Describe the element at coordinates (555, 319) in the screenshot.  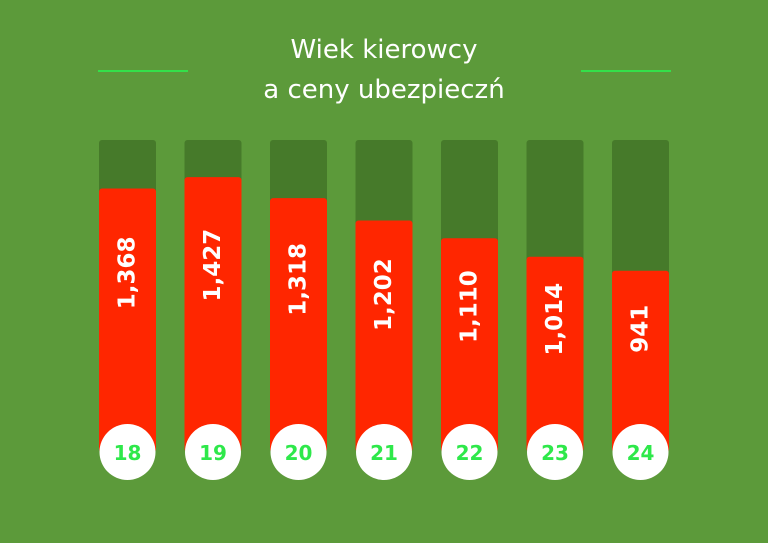
I see `value-label-23: 1,014` at that location.